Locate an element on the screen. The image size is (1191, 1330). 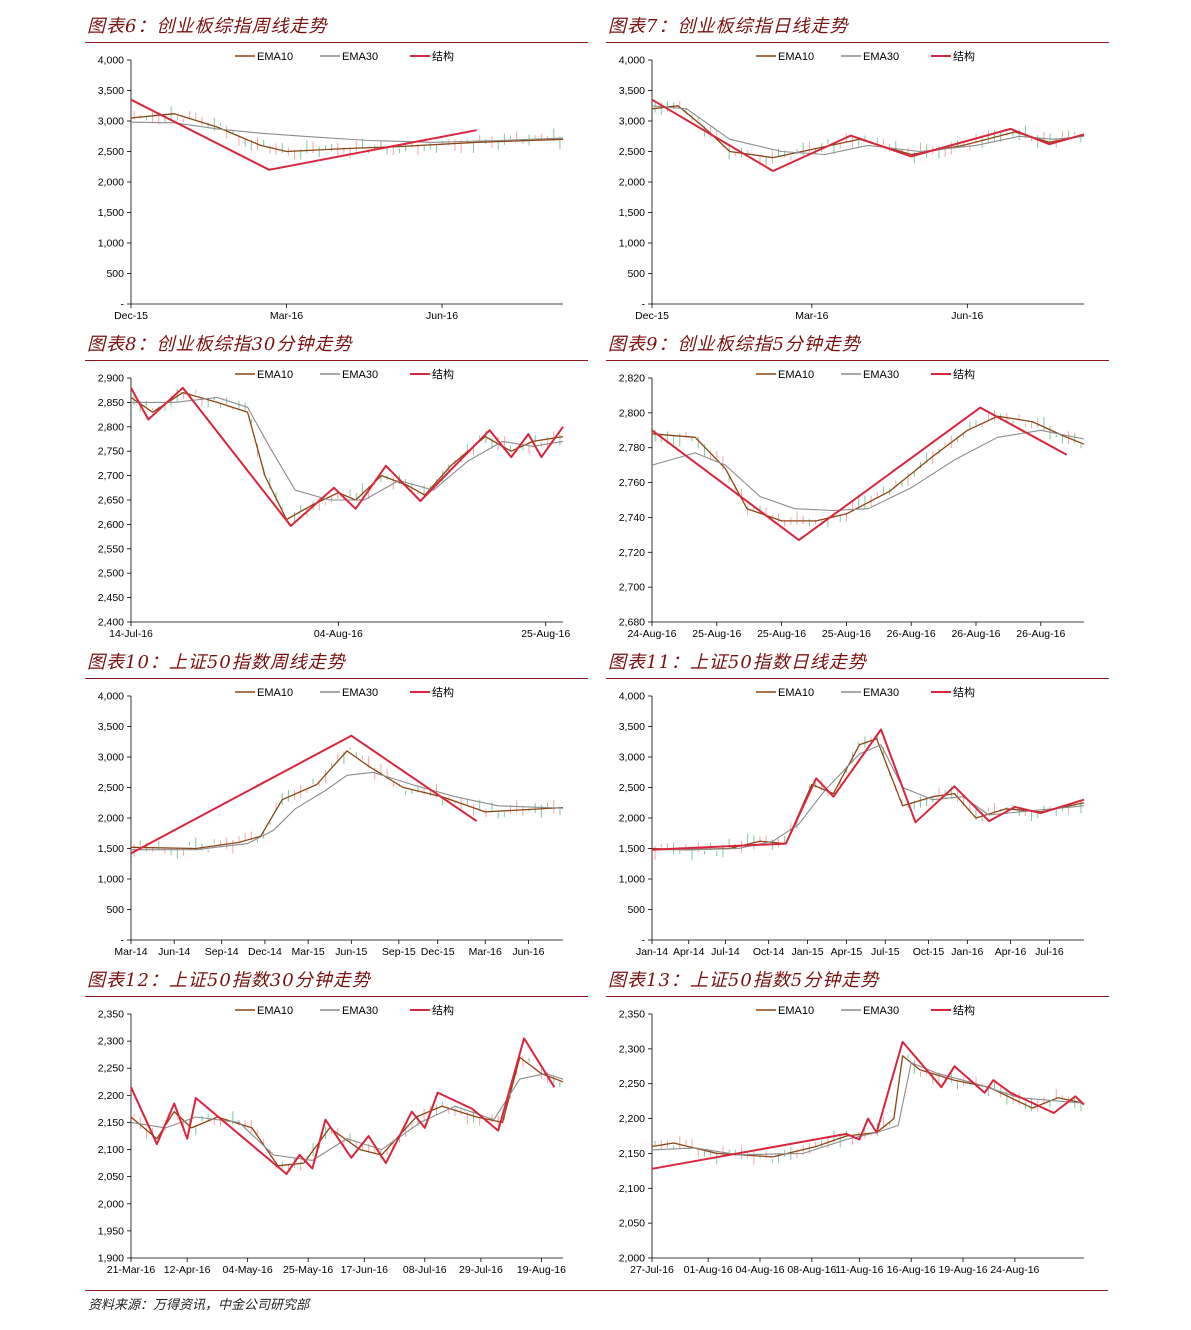
y-tick-label: 1,500 is located at coordinates (632, 849).